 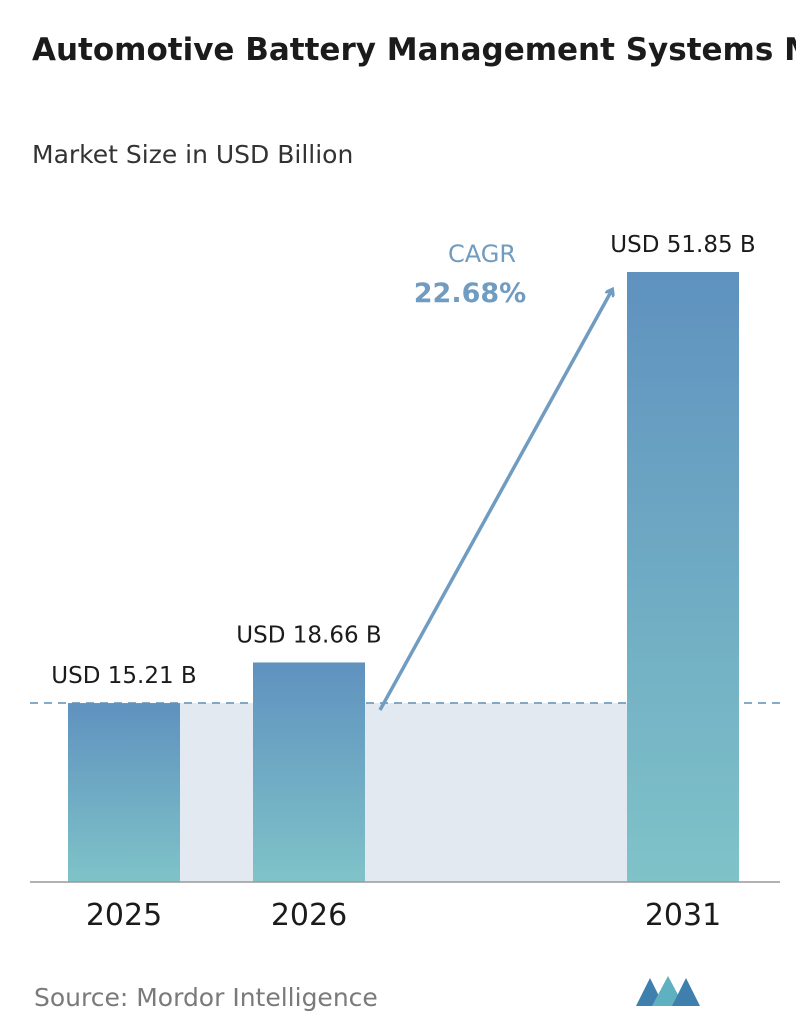 I want to click on source: Source: Mordor Intelligence, so click(x=206, y=997).